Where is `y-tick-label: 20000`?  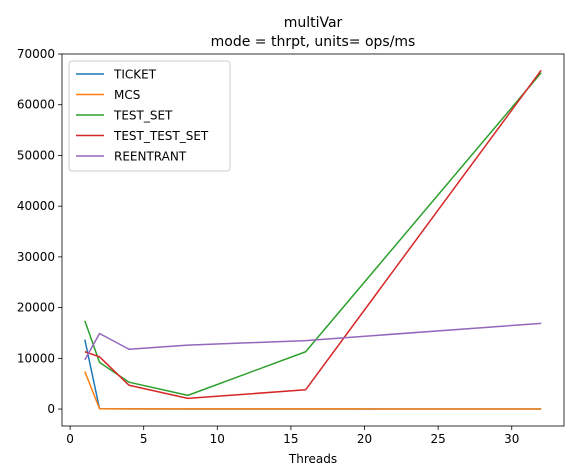
y-tick-label: 20000 is located at coordinates (36, 308).